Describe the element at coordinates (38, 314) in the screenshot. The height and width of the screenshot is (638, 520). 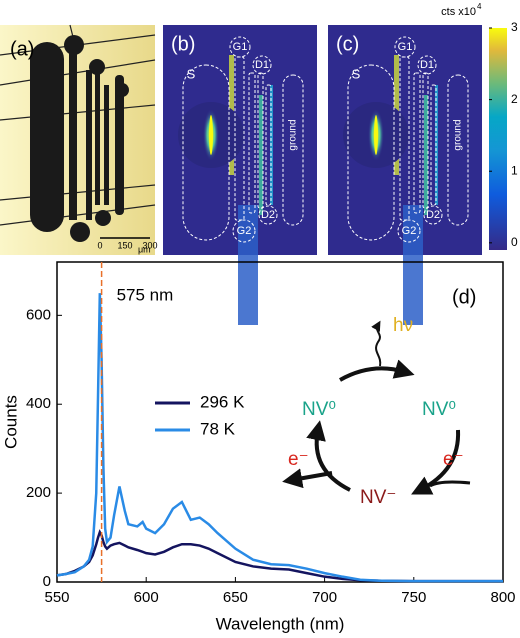
I see `y-tick-label: 600` at that location.